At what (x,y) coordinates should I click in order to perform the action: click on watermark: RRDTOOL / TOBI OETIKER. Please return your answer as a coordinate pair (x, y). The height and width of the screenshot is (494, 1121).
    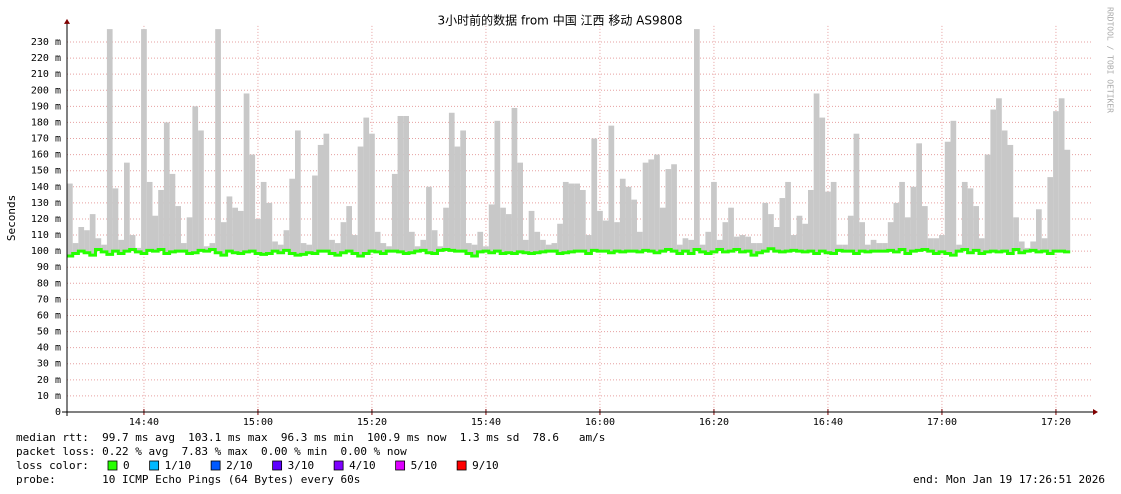
    Looking at the image, I should click on (1110, 60).